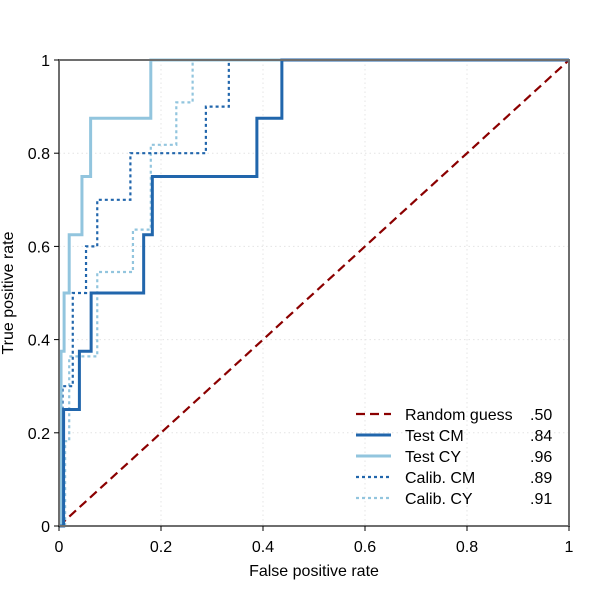 This screenshot has height=600, width=600. I want to click on y-tick-label: 0.4, so click(39, 341).